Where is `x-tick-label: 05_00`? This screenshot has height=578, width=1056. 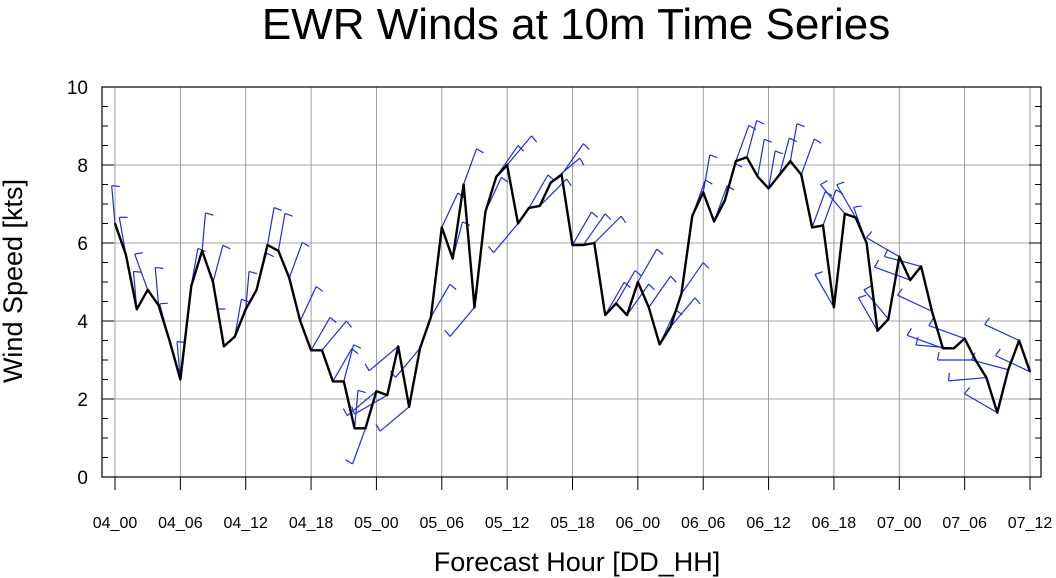
x-tick-label: 05_00 is located at coordinates (376, 523).